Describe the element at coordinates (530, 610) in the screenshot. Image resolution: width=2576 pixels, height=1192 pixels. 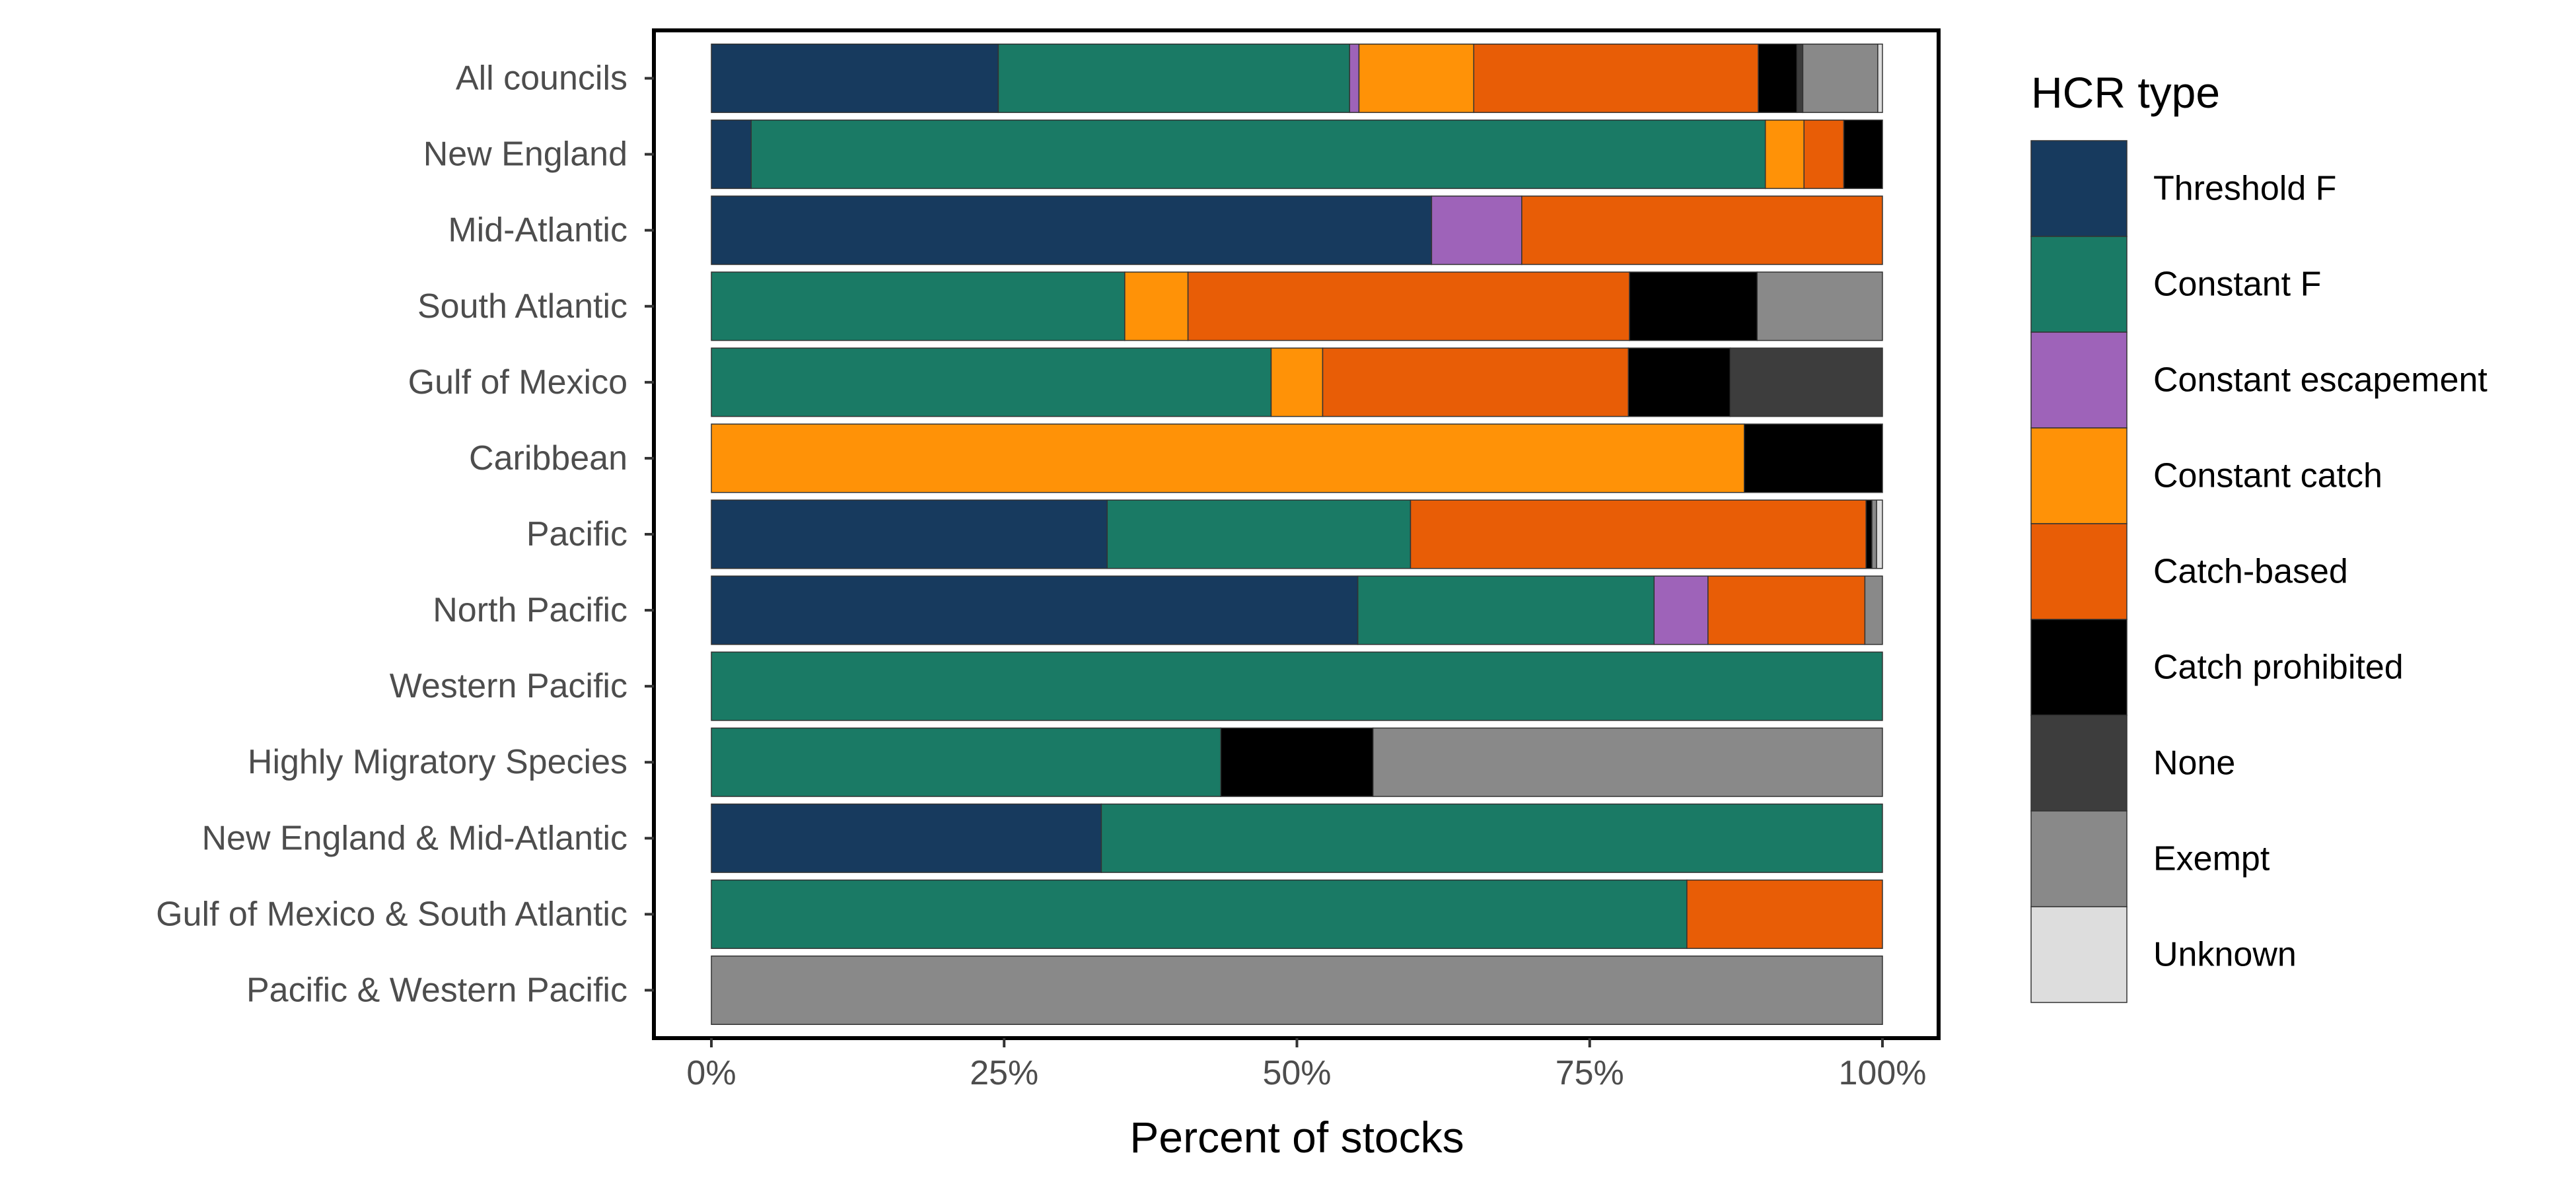
I see `category-label: North Pacific` at that location.